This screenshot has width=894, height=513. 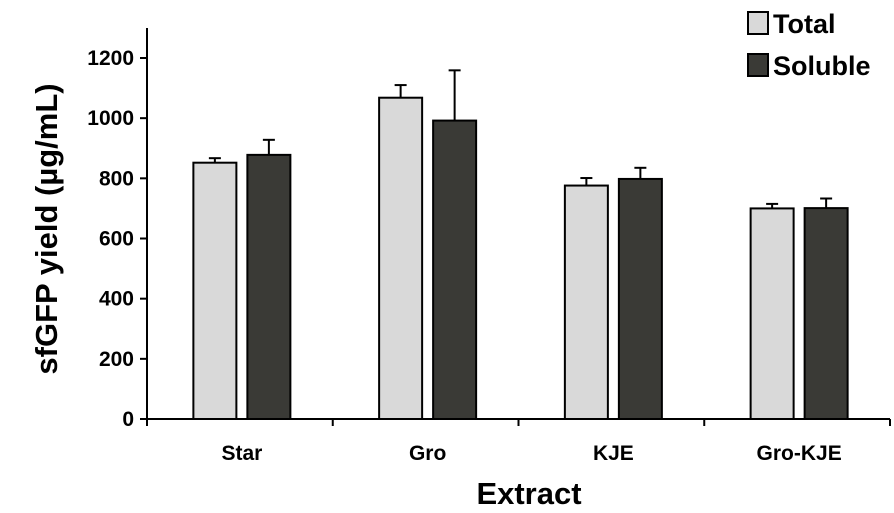 I want to click on legend: Total Soluble, so click(x=809, y=45).